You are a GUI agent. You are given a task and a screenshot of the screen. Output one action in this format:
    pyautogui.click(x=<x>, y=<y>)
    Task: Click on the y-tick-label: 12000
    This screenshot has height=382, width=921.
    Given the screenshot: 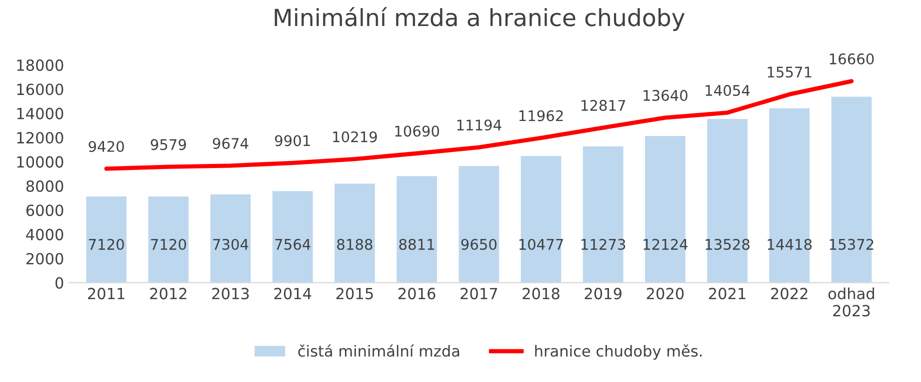 What is the action you would take?
    pyautogui.click(x=40, y=138)
    